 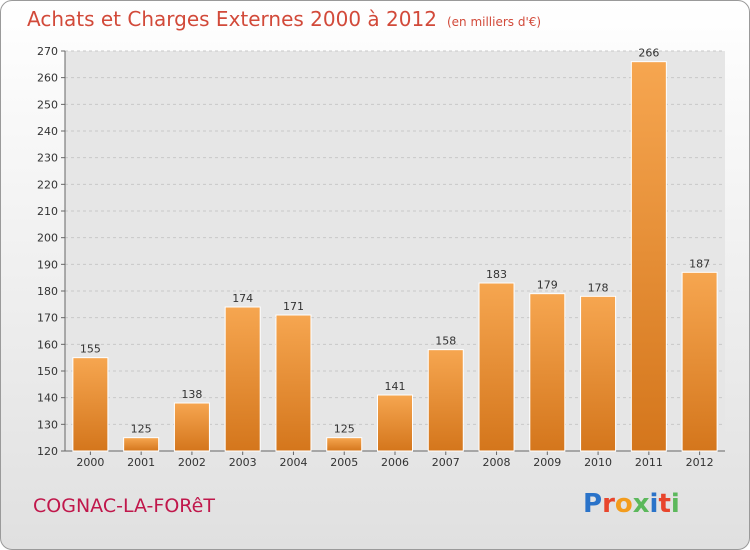 What do you see at coordinates (344, 429) in the screenshot?
I see `data-label-2005: 125` at bounding box center [344, 429].